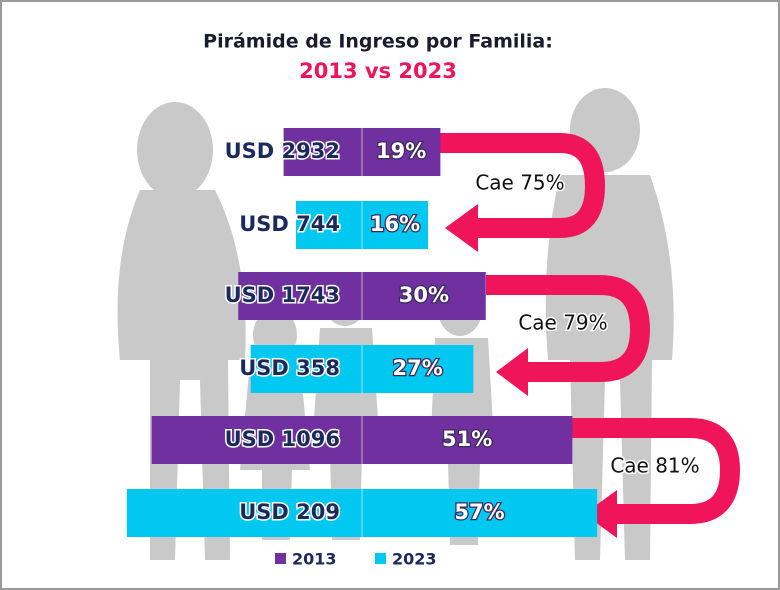 The image size is (780, 590). I want to click on arrow-heads, so click(531, 371).